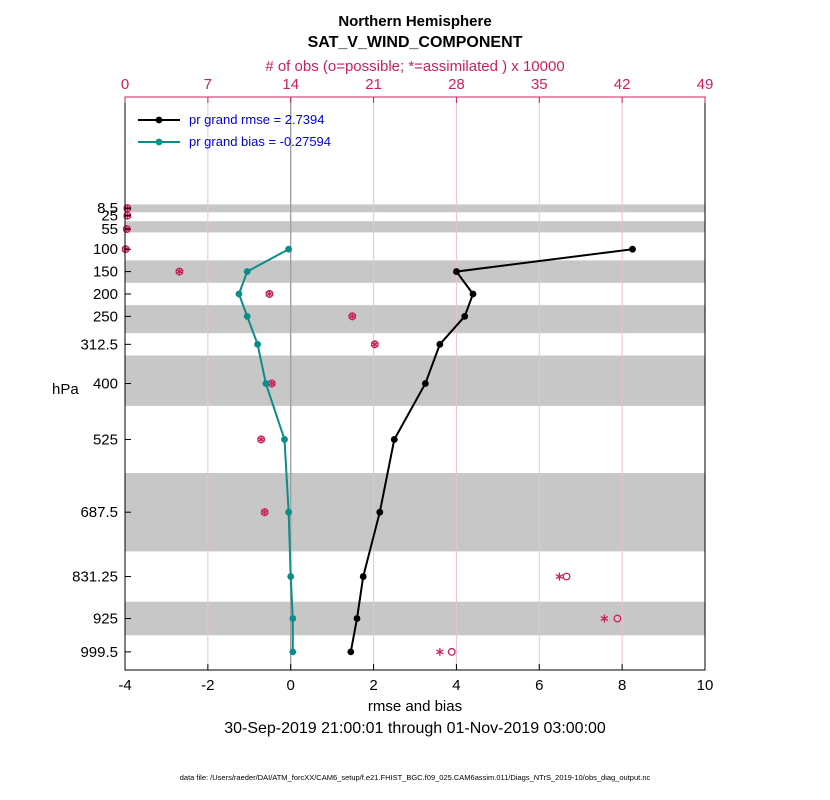  What do you see at coordinates (373, 84) in the screenshot?
I see `svg-text: 21` at bounding box center [373, 84].